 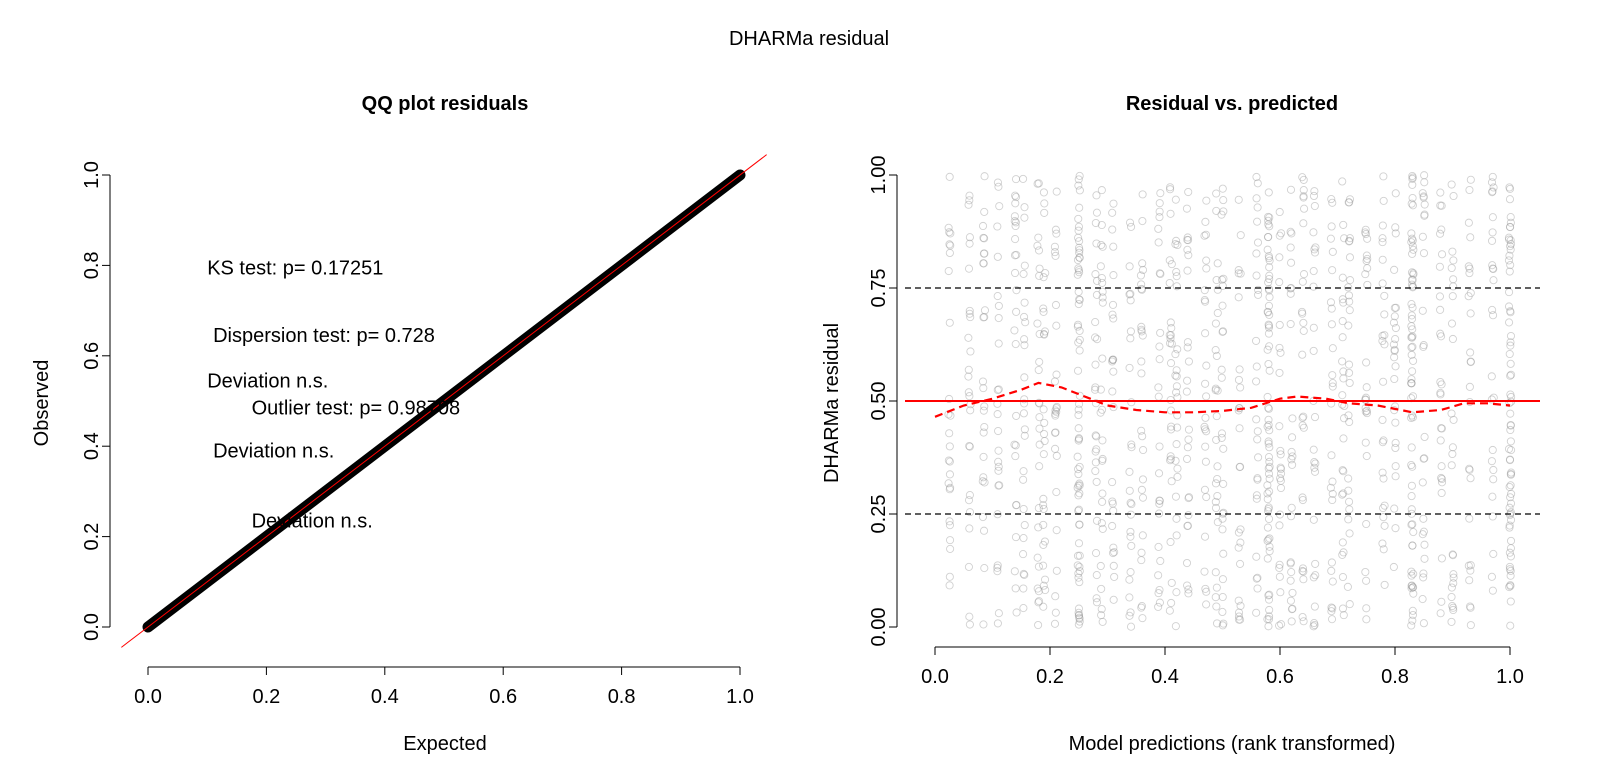 What do you see at coordinates (1232, 744) in the screenshot?
I see `rp-x-axis-label: Model predictions (rank transformed)` at bounding box center [1232, 744].